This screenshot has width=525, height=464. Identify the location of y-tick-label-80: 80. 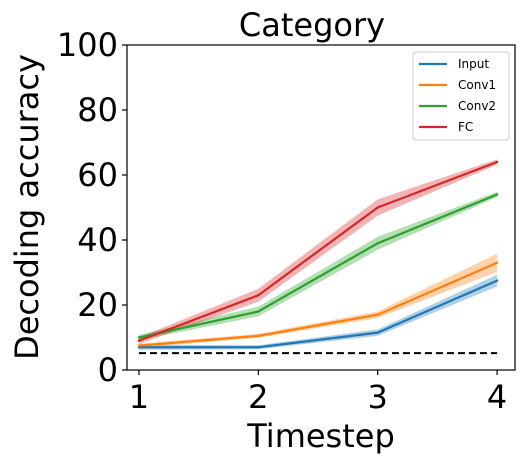
(97, 110).